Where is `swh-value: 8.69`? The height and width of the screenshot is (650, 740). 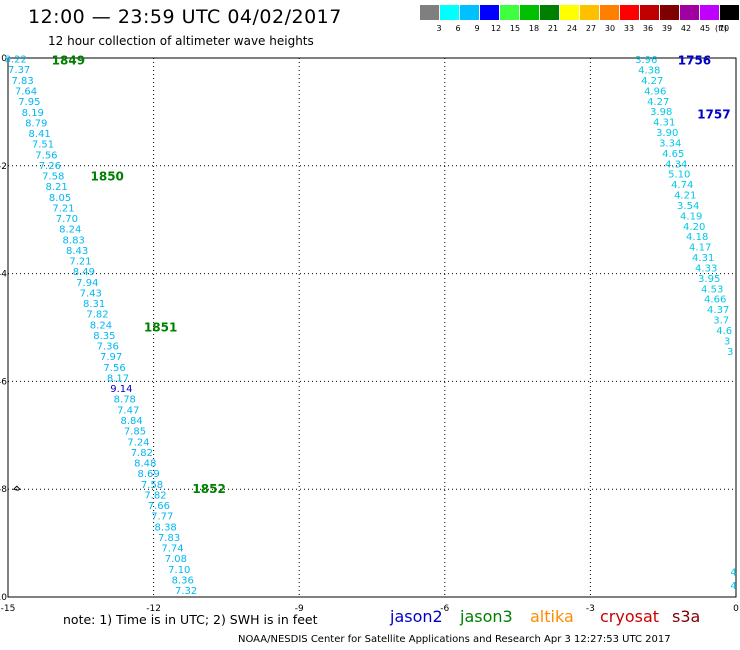
swh-value: 8.69 is located at coordinates (149, 474).